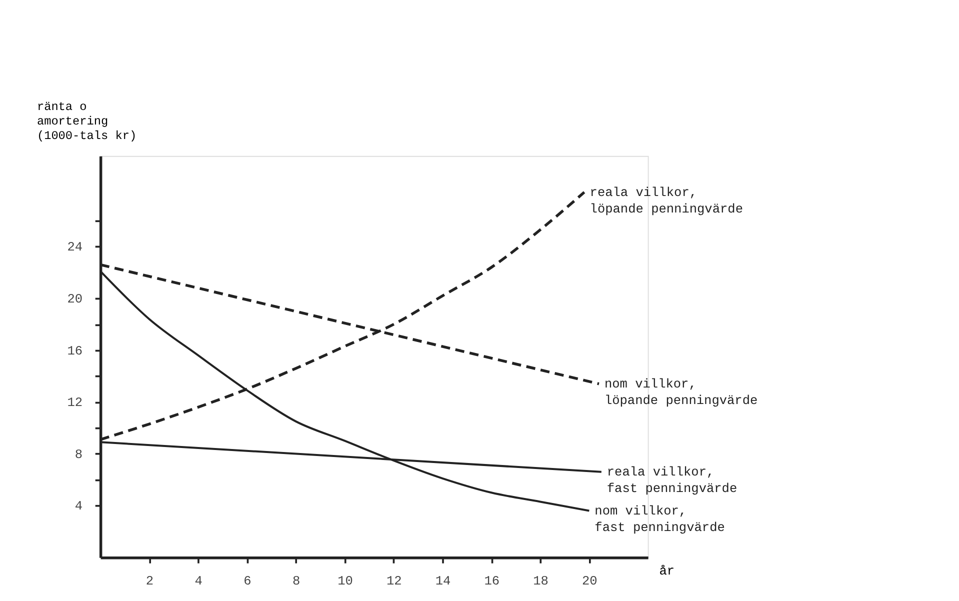 Image resolution: width=959 pixels, height=601 pixels. Describe the element at coordinates (540, 580) in the screenshot. I see `x-tick-label: 18` at that location.